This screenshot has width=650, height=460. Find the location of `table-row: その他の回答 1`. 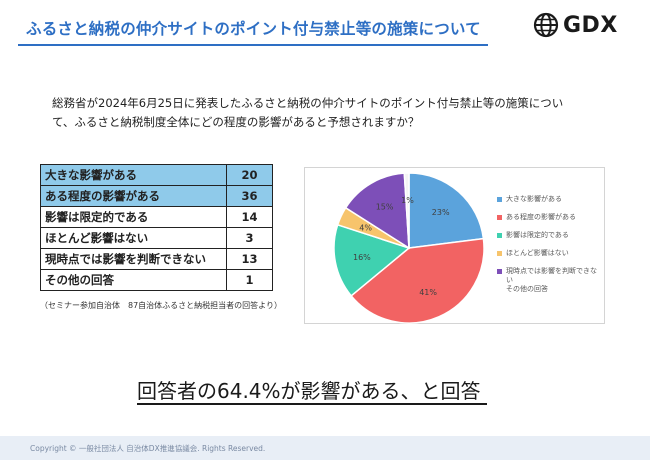

table-row: その他の回答 1 is located at coordinates (156, 280).